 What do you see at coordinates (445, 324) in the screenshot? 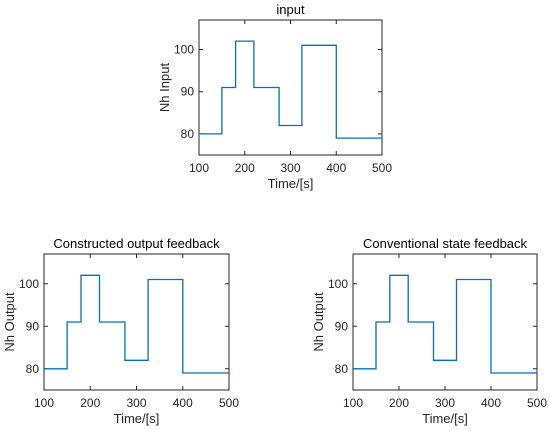
I see `series-line-output-conventional` at bounding box center [445, 324].